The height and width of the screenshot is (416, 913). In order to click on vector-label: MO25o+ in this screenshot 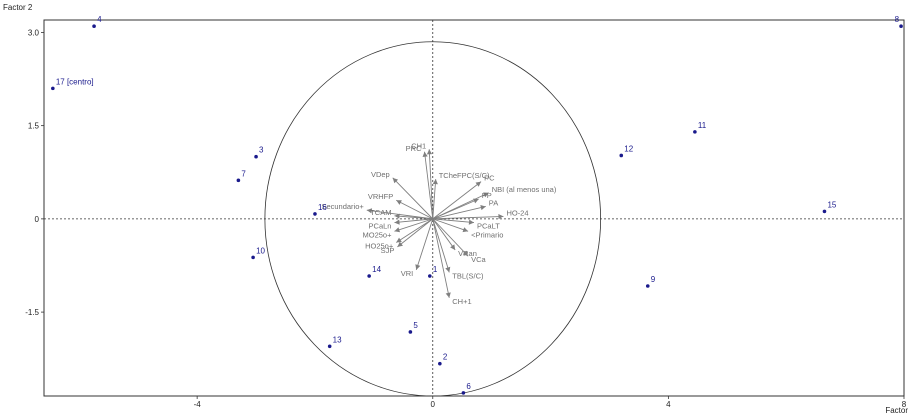, I will do `click(377, 234)`.